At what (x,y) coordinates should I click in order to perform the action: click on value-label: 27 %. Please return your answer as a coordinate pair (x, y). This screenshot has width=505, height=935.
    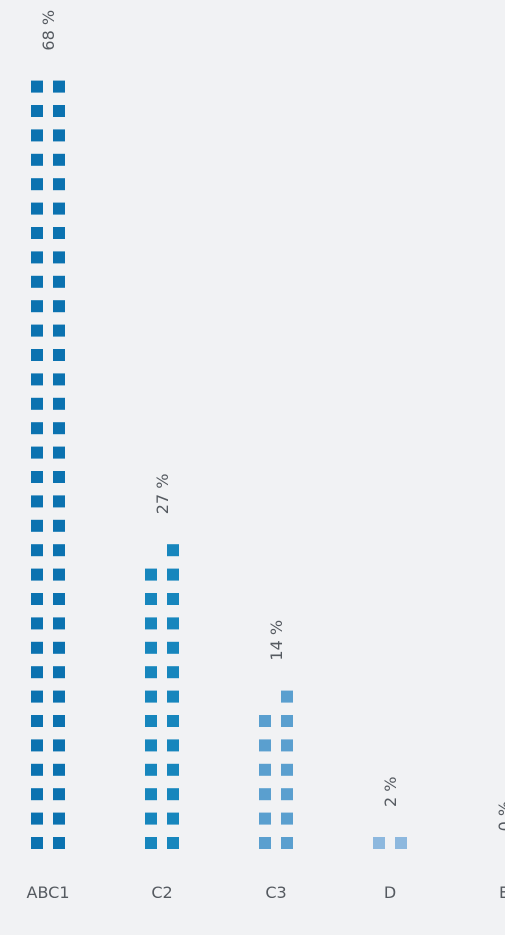
    Looking at the image, I should click on (162, 494).